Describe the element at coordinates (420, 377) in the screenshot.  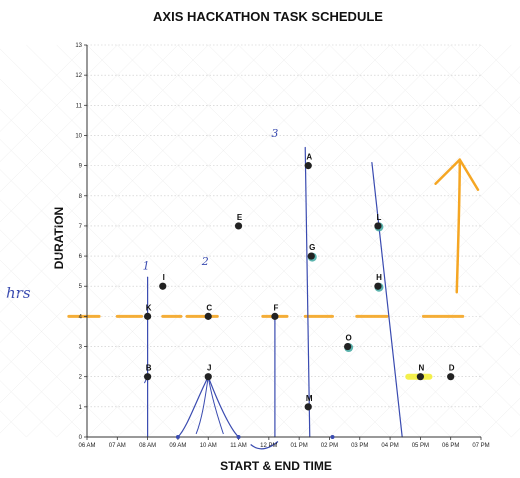
I see `point-n` at that location.